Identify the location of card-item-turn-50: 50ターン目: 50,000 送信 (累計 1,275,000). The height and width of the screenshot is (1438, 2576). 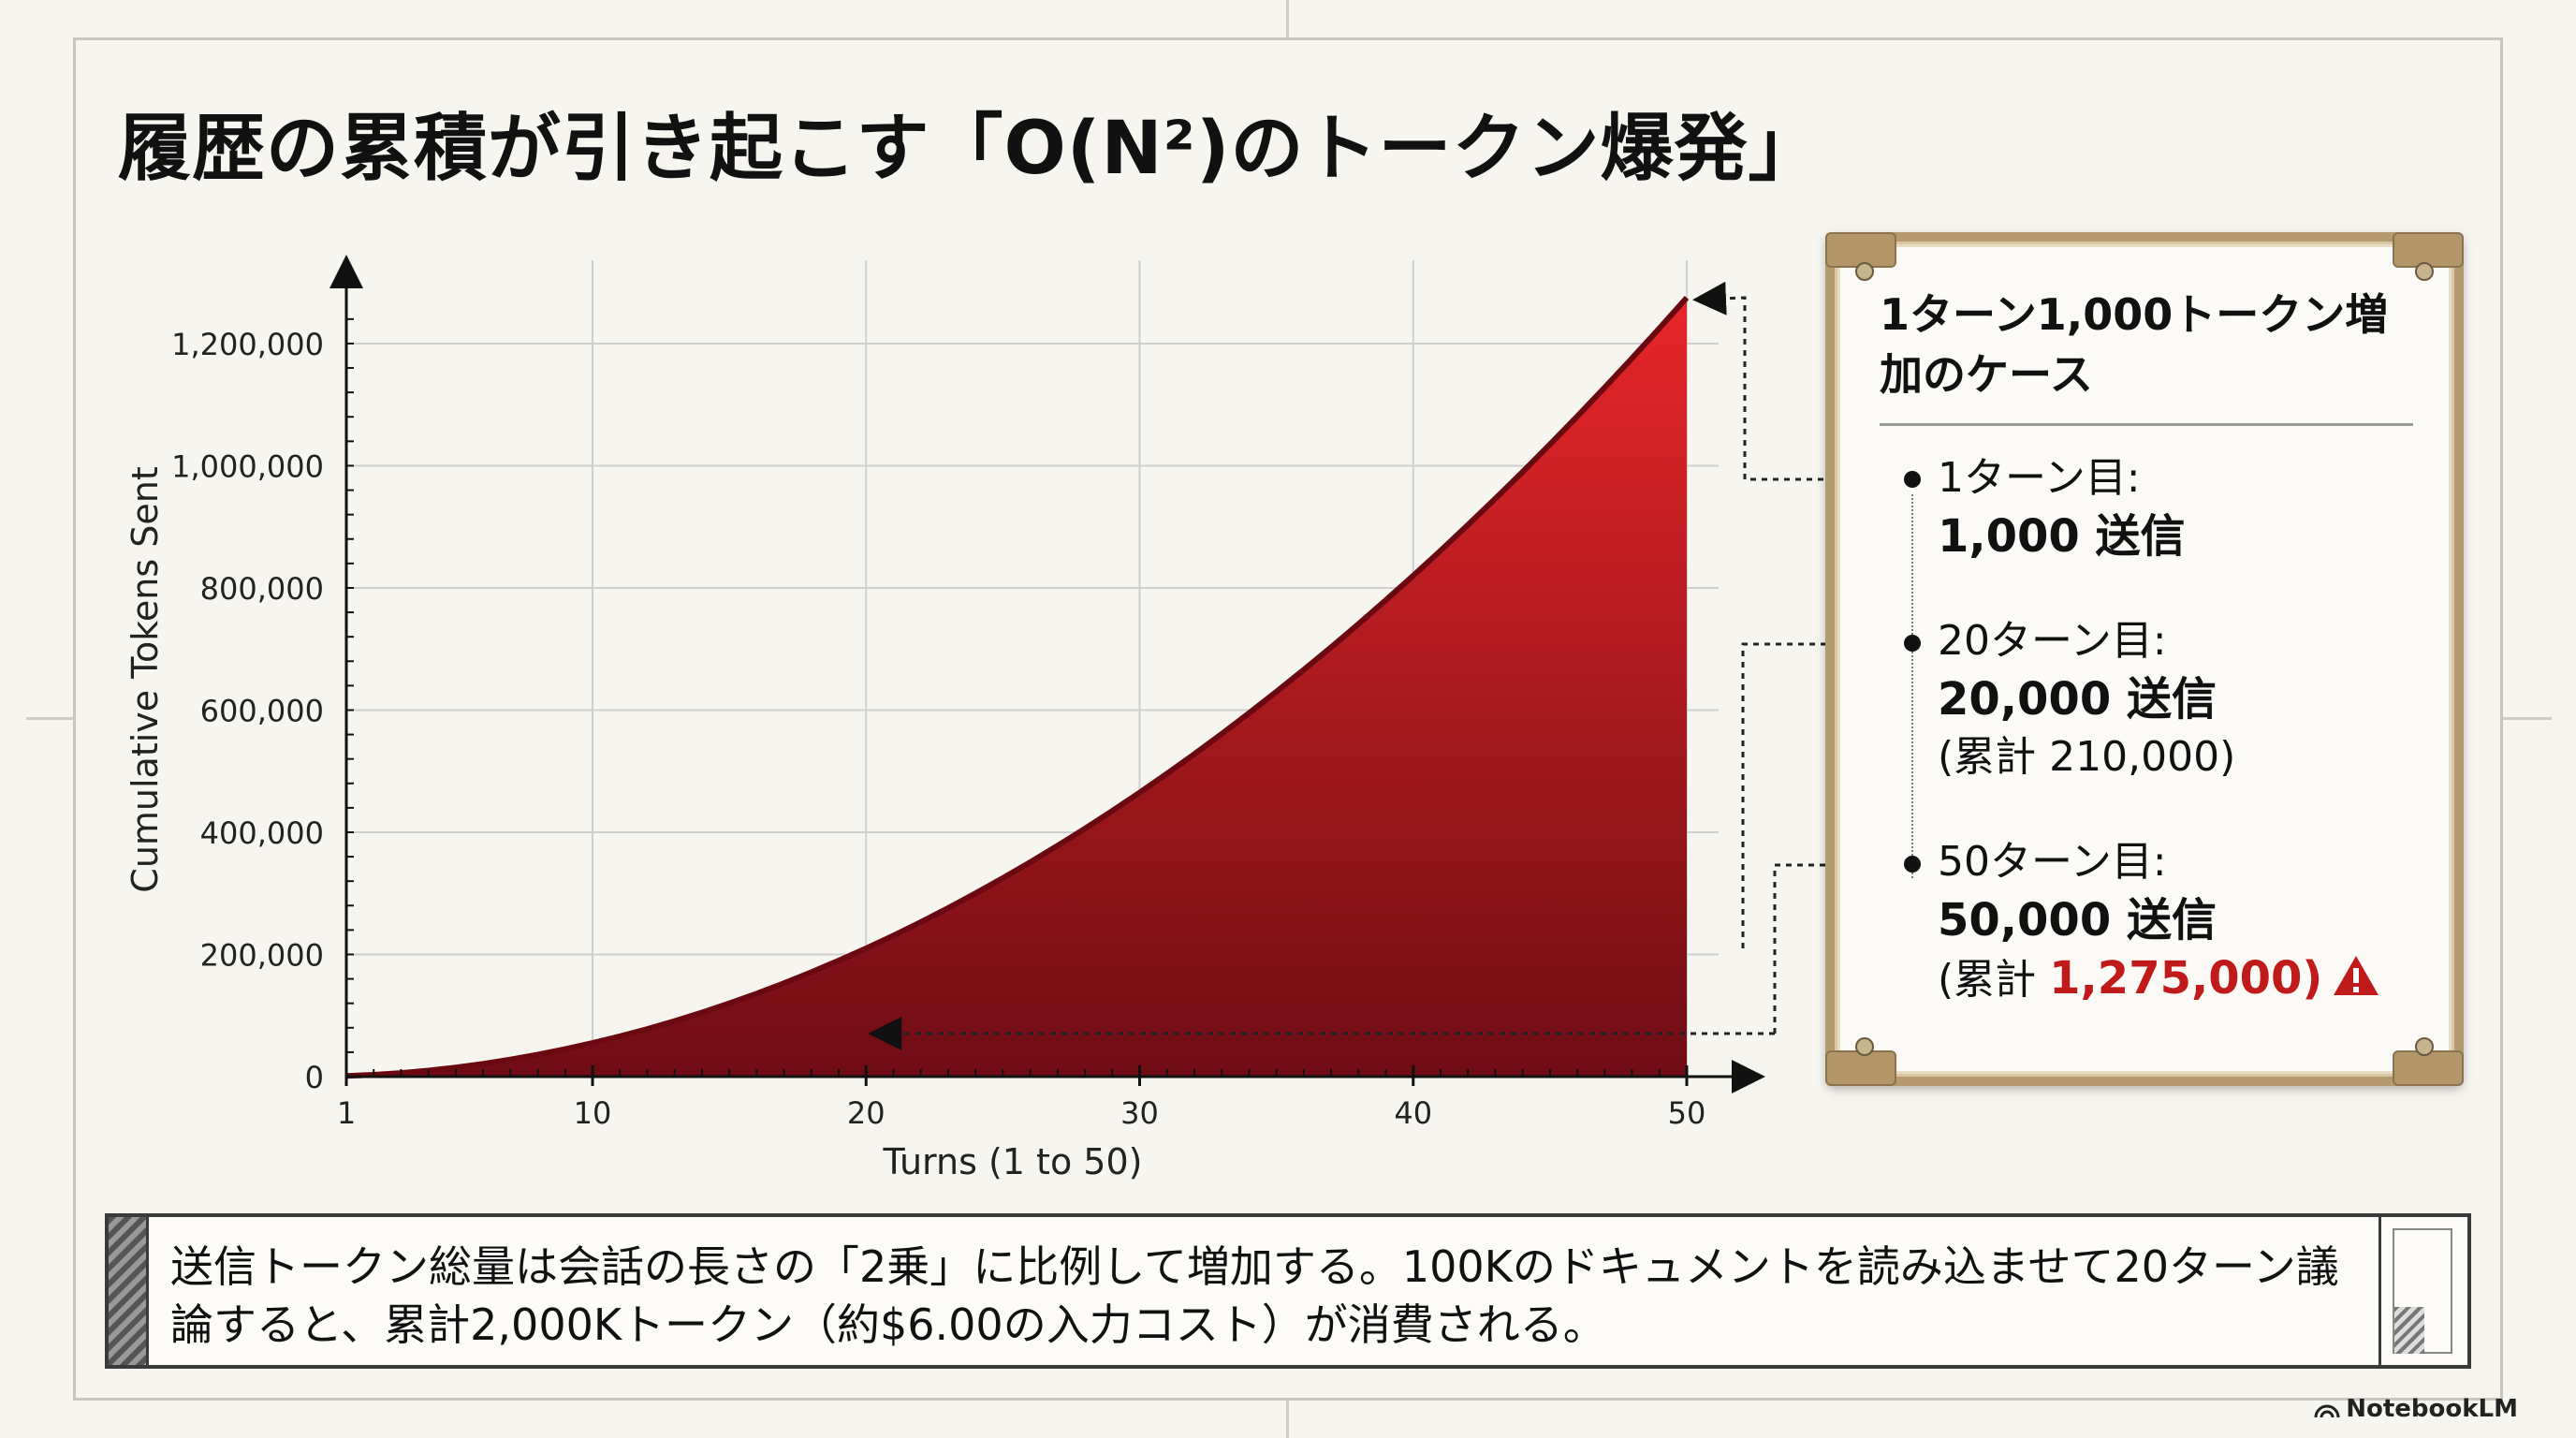
(2159, 921).